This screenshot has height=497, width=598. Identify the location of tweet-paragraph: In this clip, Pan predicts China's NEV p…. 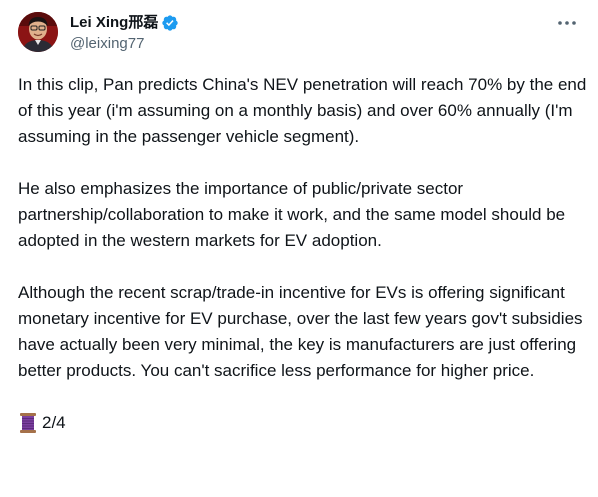
(302, 110).